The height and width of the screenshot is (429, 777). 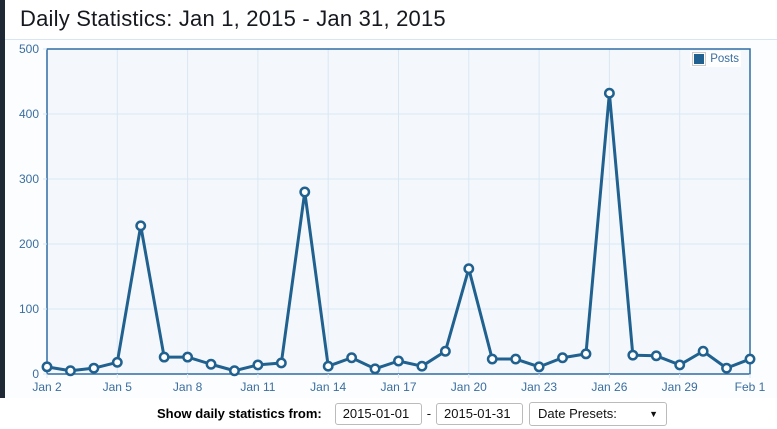 I want to click on svg-text: Jan 11, so click(x=257, y=387).